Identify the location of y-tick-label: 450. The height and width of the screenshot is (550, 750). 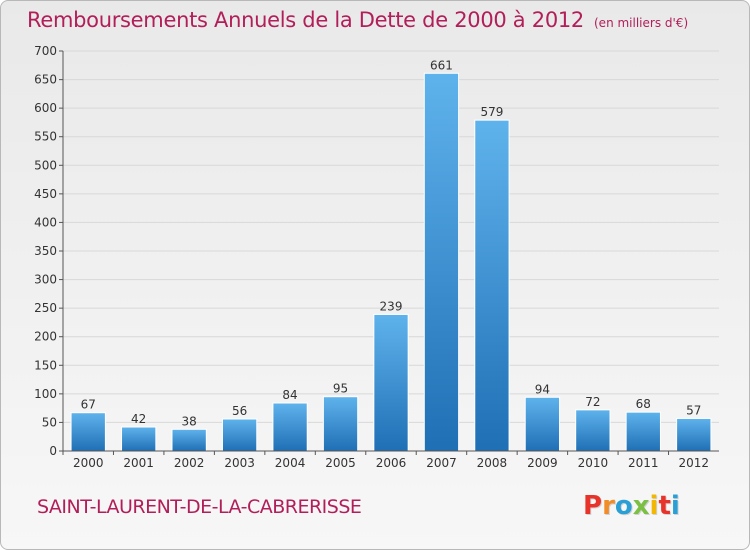
(45, 194).